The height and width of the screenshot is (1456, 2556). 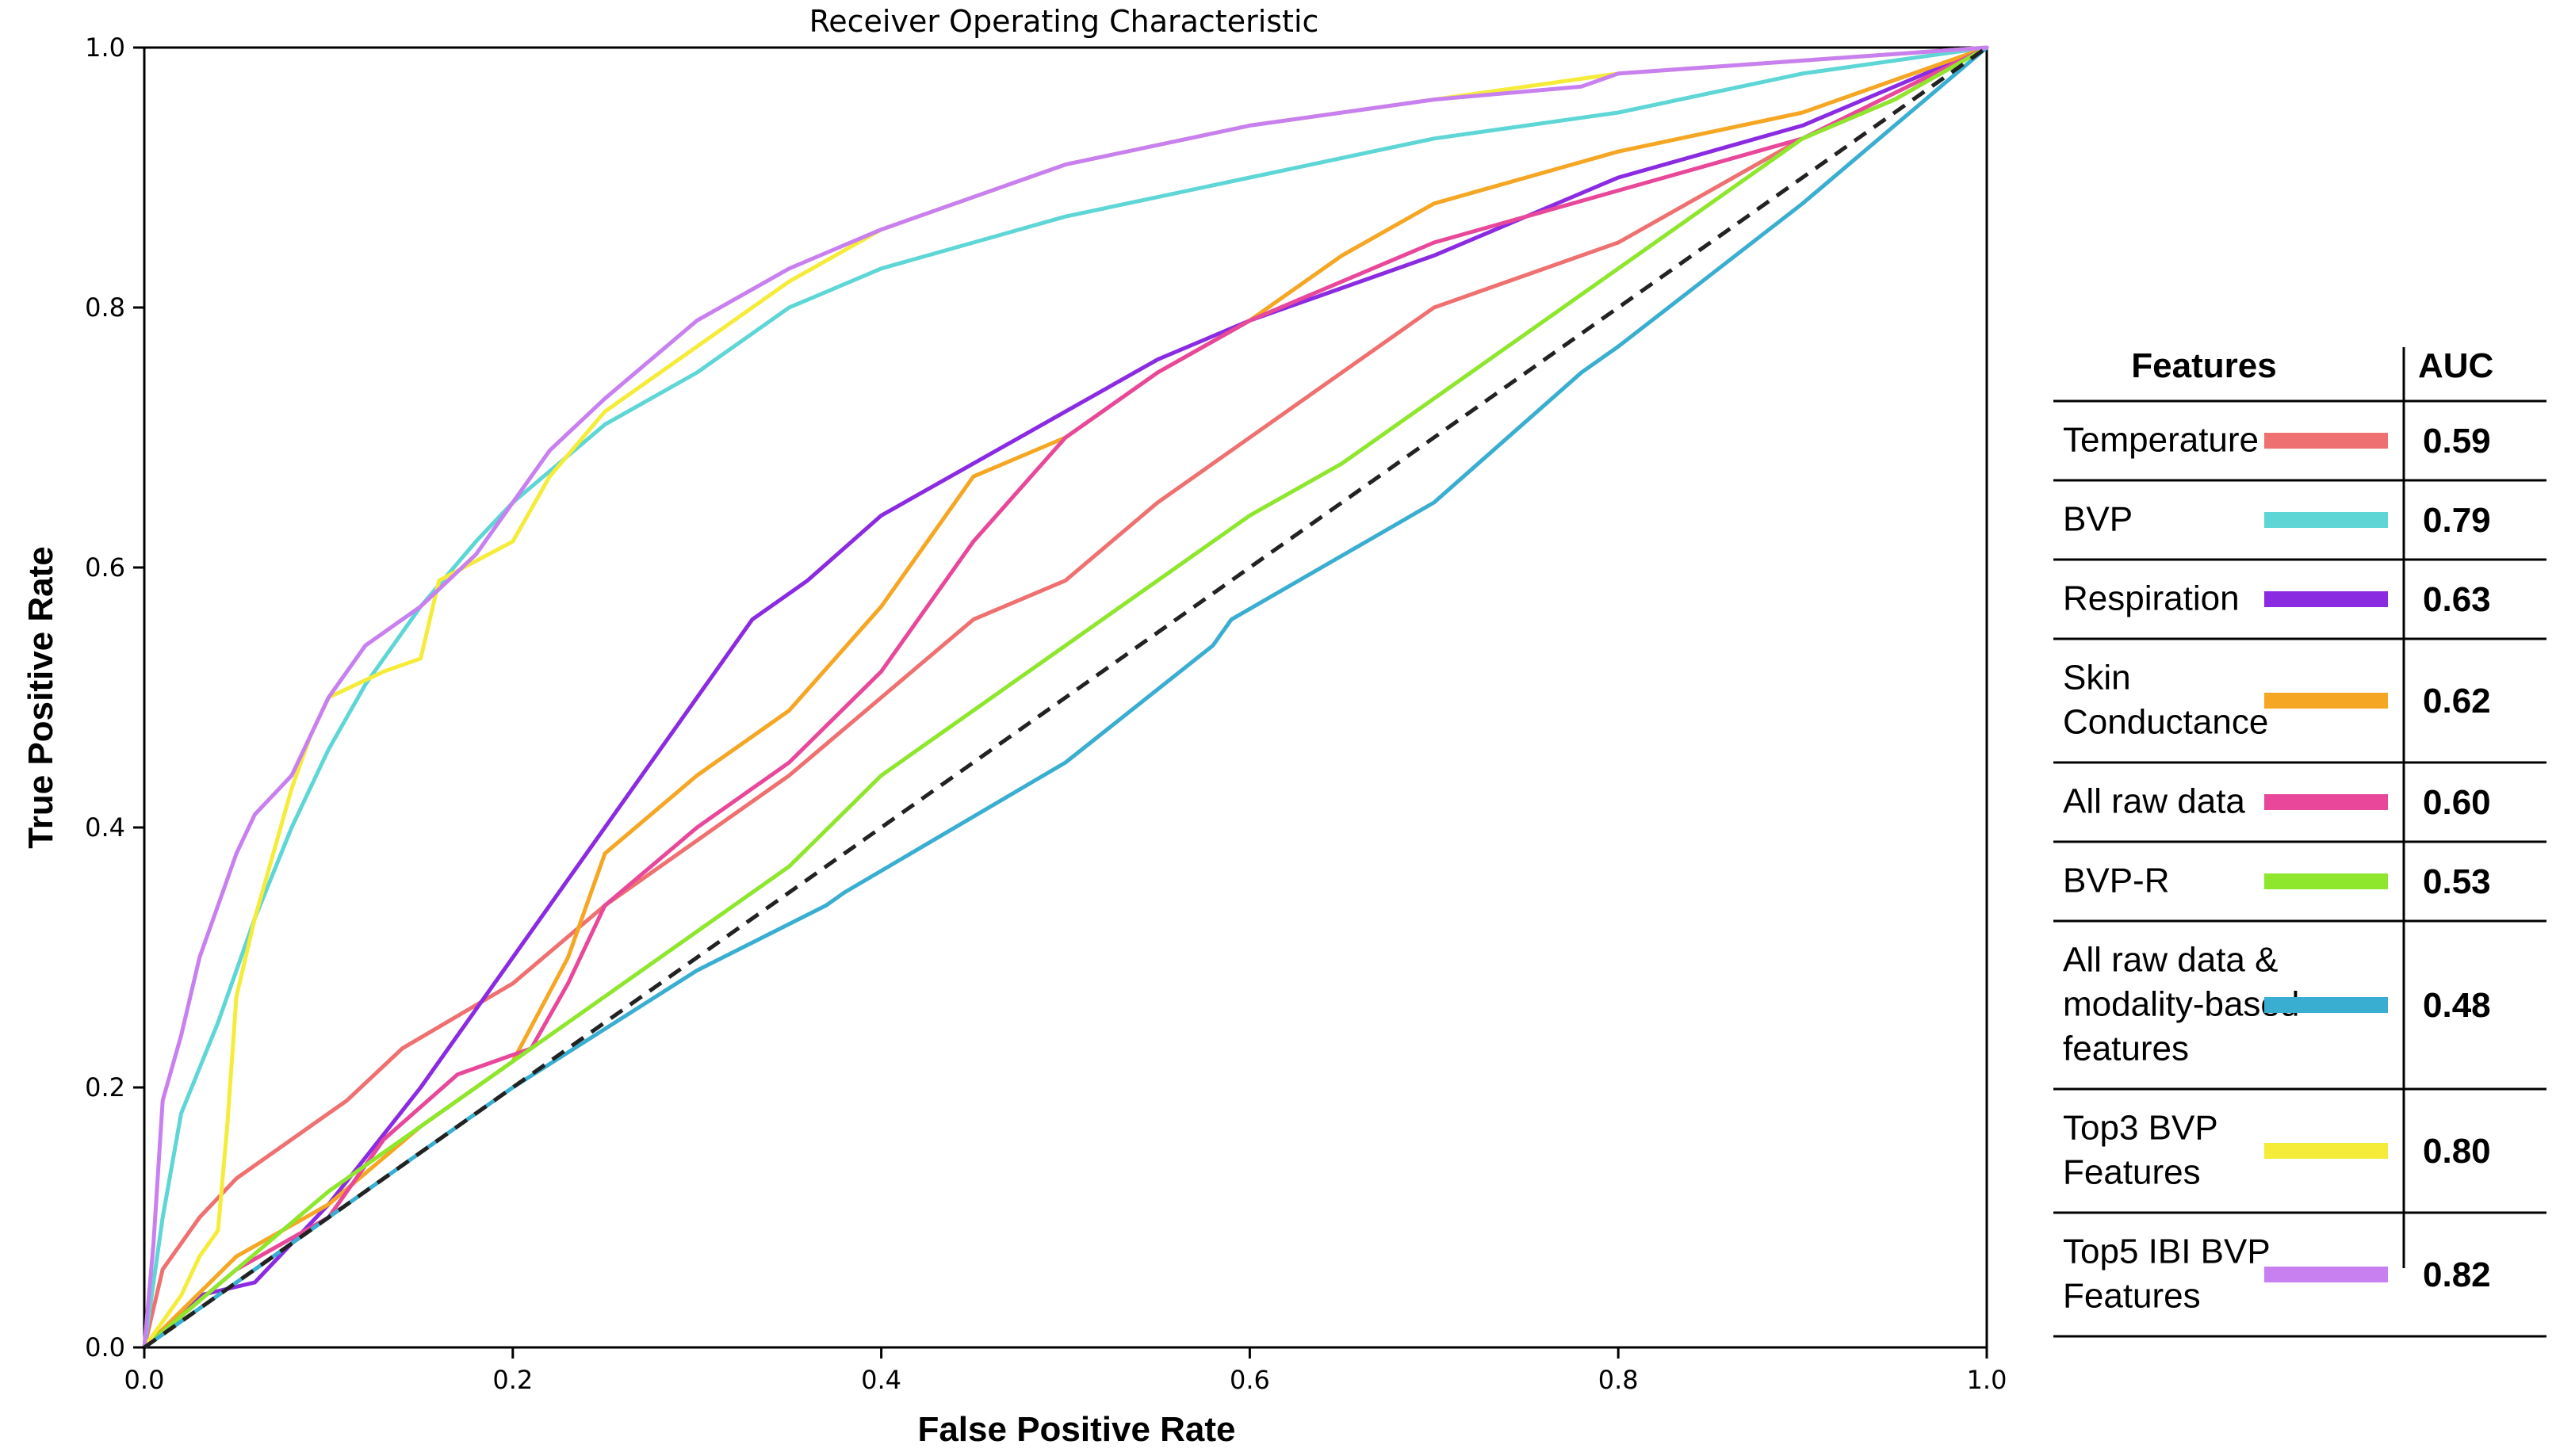 What do you see at coordinates (1987, 1380) in the screenshot?
I see `x-tick-label: 1.0` at bounding box center [1987, 1380].